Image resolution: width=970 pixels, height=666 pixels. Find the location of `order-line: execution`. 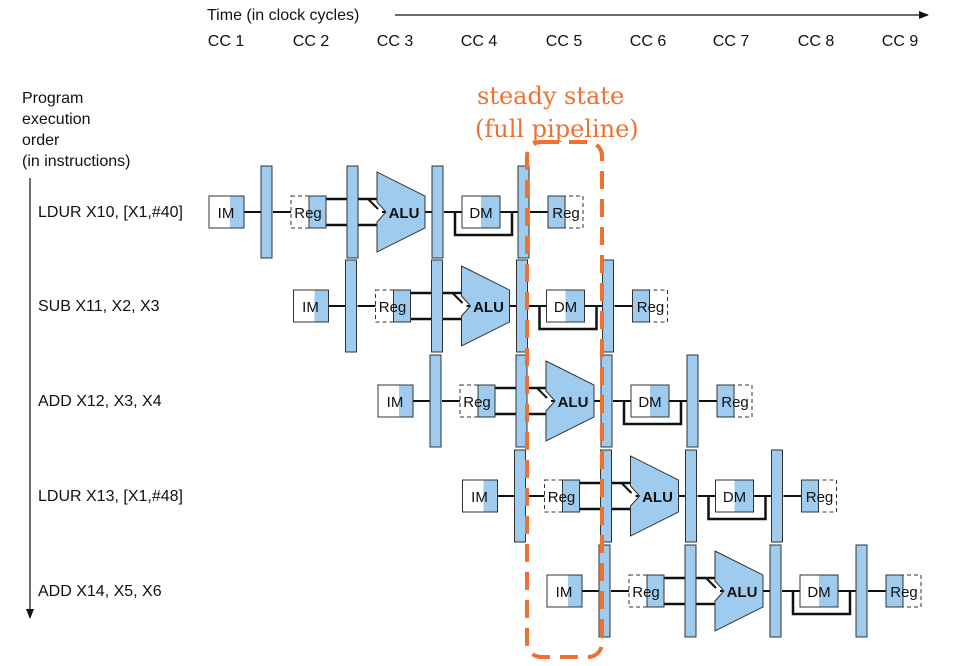

order-line: execution is located at coordinates (56, 119).